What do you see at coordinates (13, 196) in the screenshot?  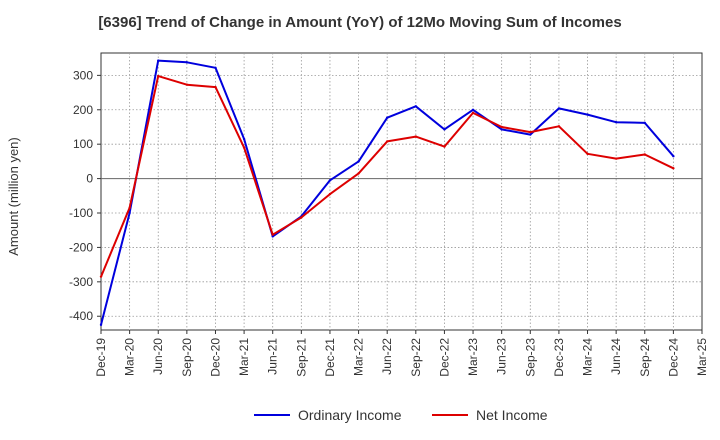 I see `y-axis-title: Amount (million yen)` at bounding box center [13, 196].